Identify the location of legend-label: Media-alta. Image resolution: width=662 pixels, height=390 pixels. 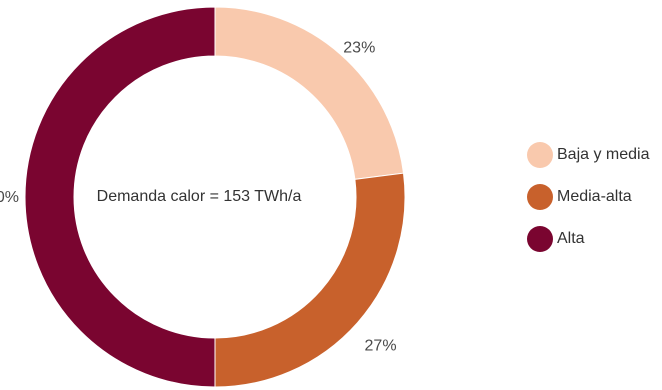
(594, 196).